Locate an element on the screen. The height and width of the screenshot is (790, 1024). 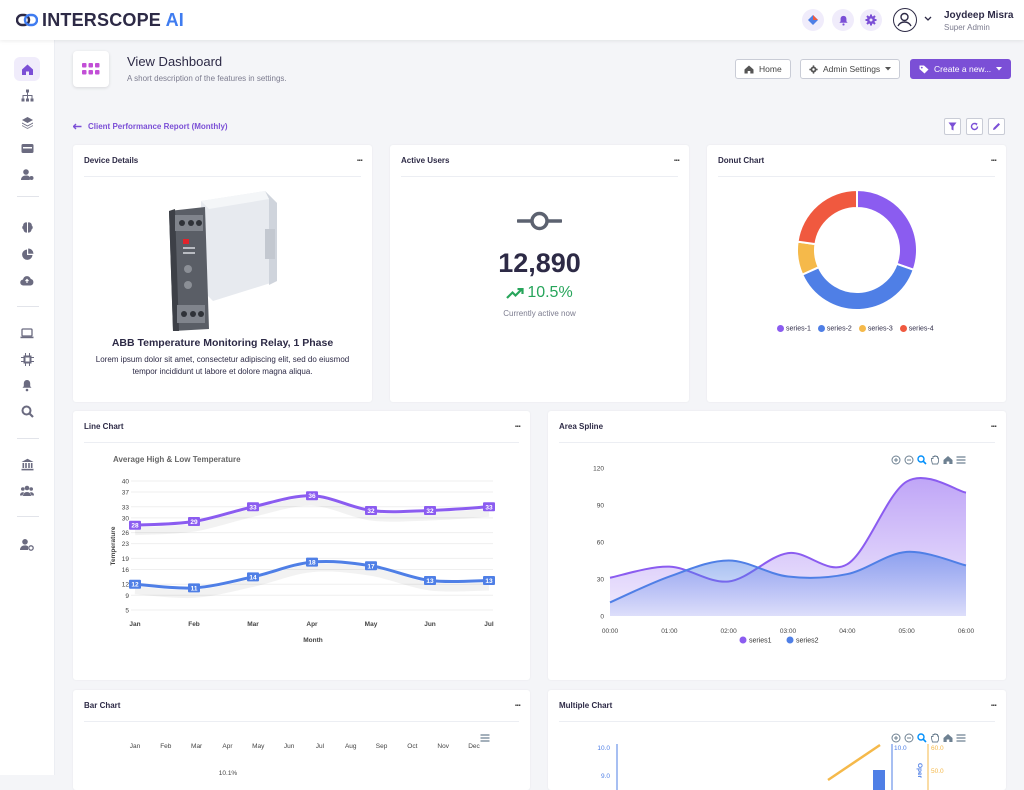
legend-item: series-1 is located at coordinates (794, 328).